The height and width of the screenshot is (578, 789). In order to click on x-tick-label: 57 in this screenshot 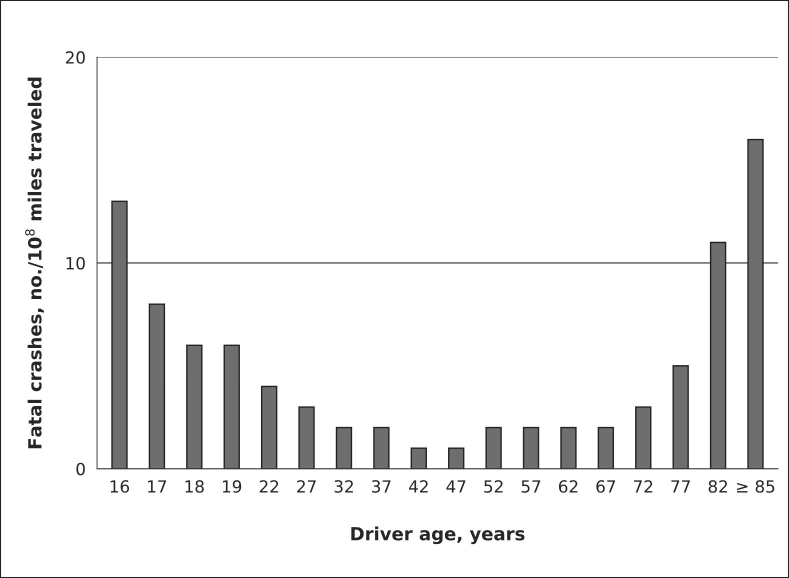, I will do `click(531, 486)`.